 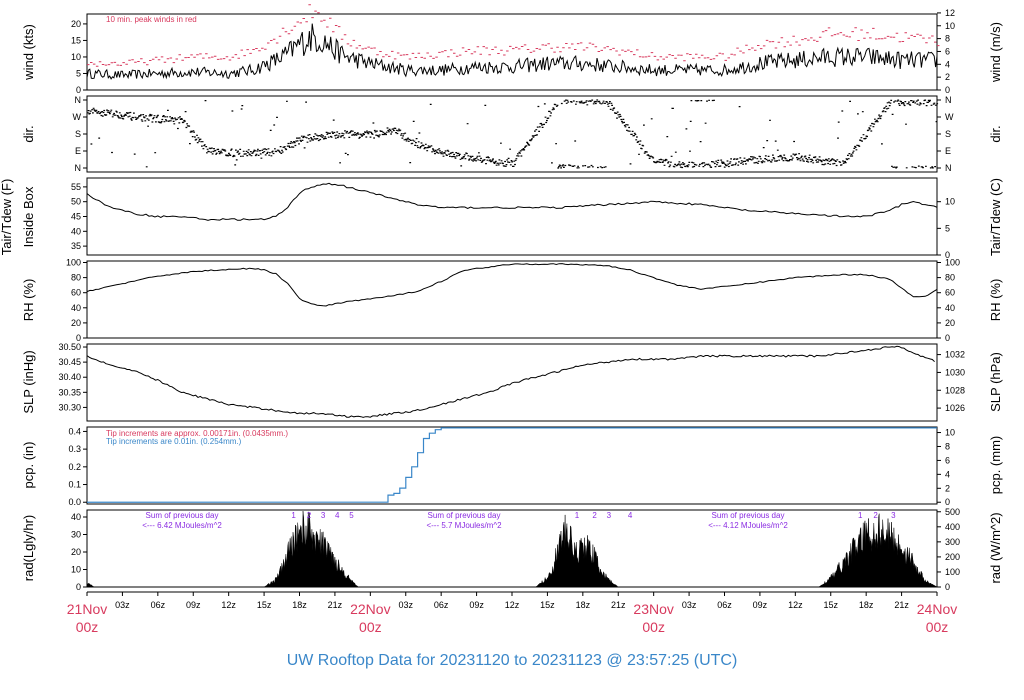 I want to click on rh-right-tick-label: 80, so click(x=950, y=278).